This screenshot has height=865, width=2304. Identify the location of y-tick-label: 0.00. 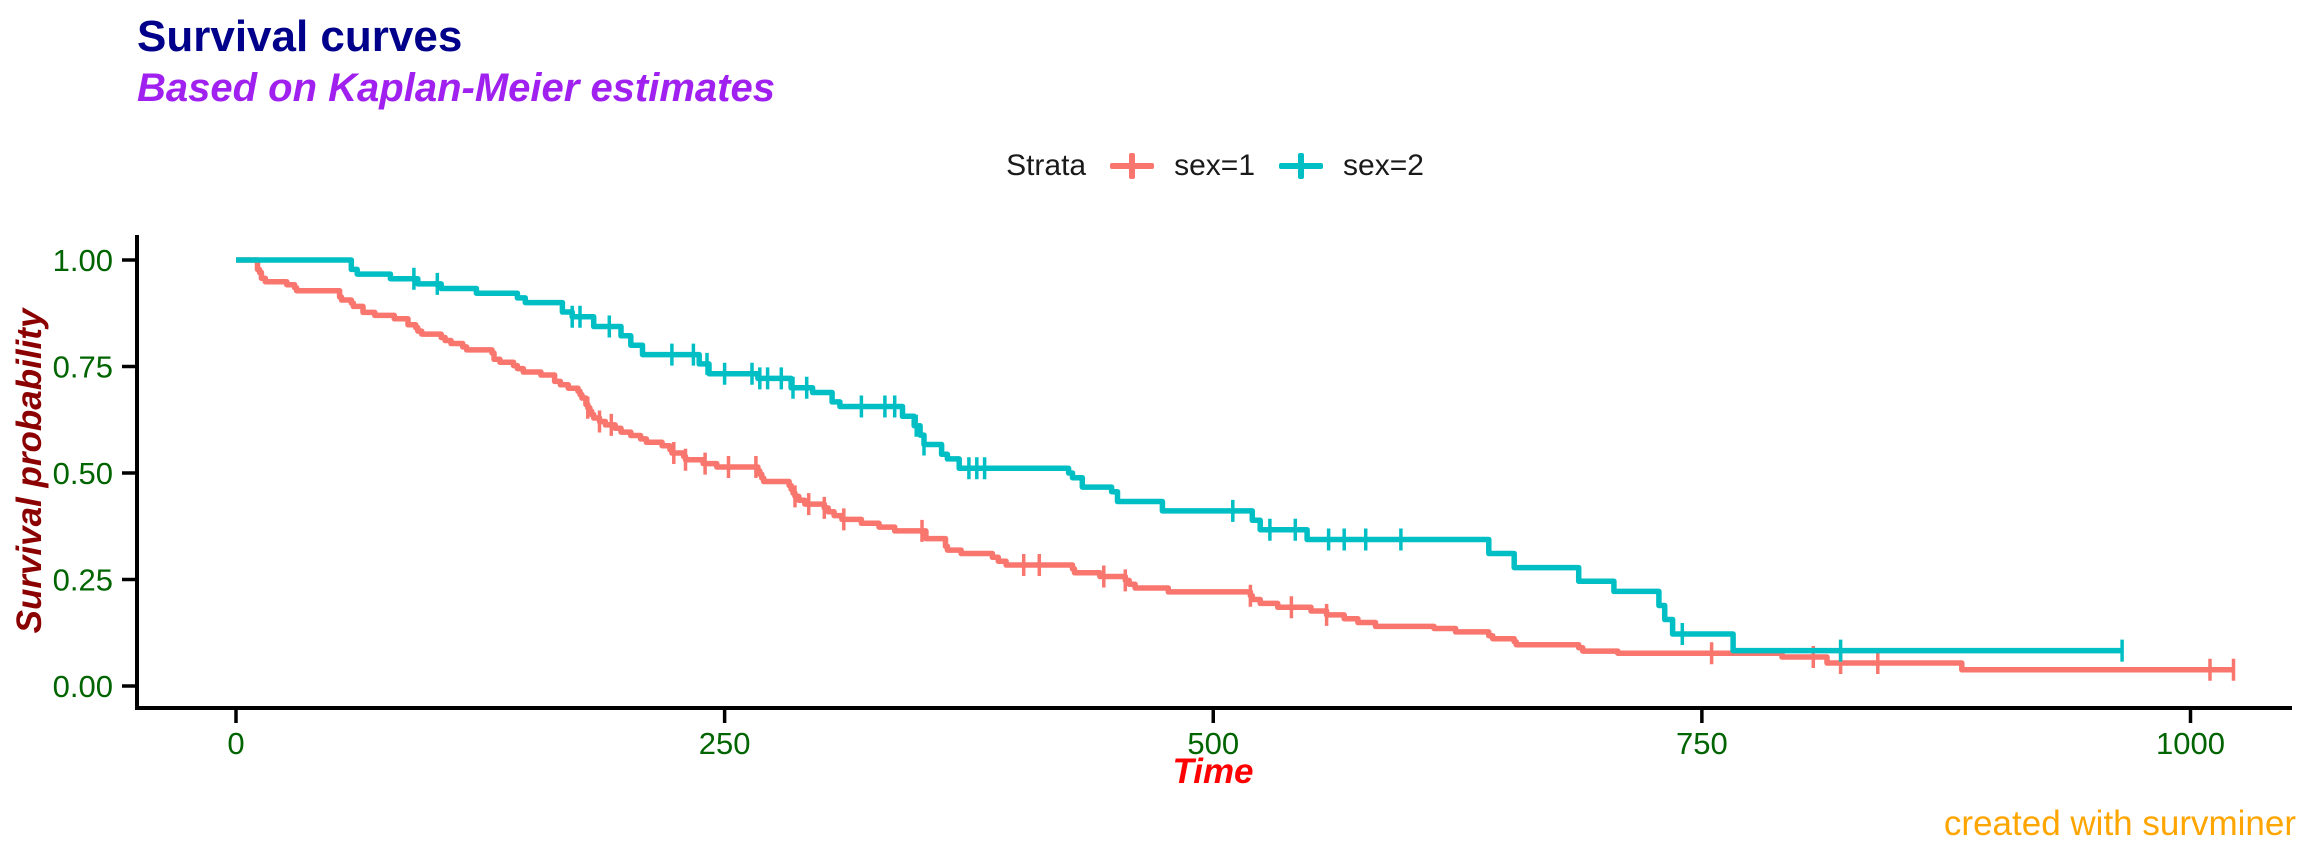
(83, 686).